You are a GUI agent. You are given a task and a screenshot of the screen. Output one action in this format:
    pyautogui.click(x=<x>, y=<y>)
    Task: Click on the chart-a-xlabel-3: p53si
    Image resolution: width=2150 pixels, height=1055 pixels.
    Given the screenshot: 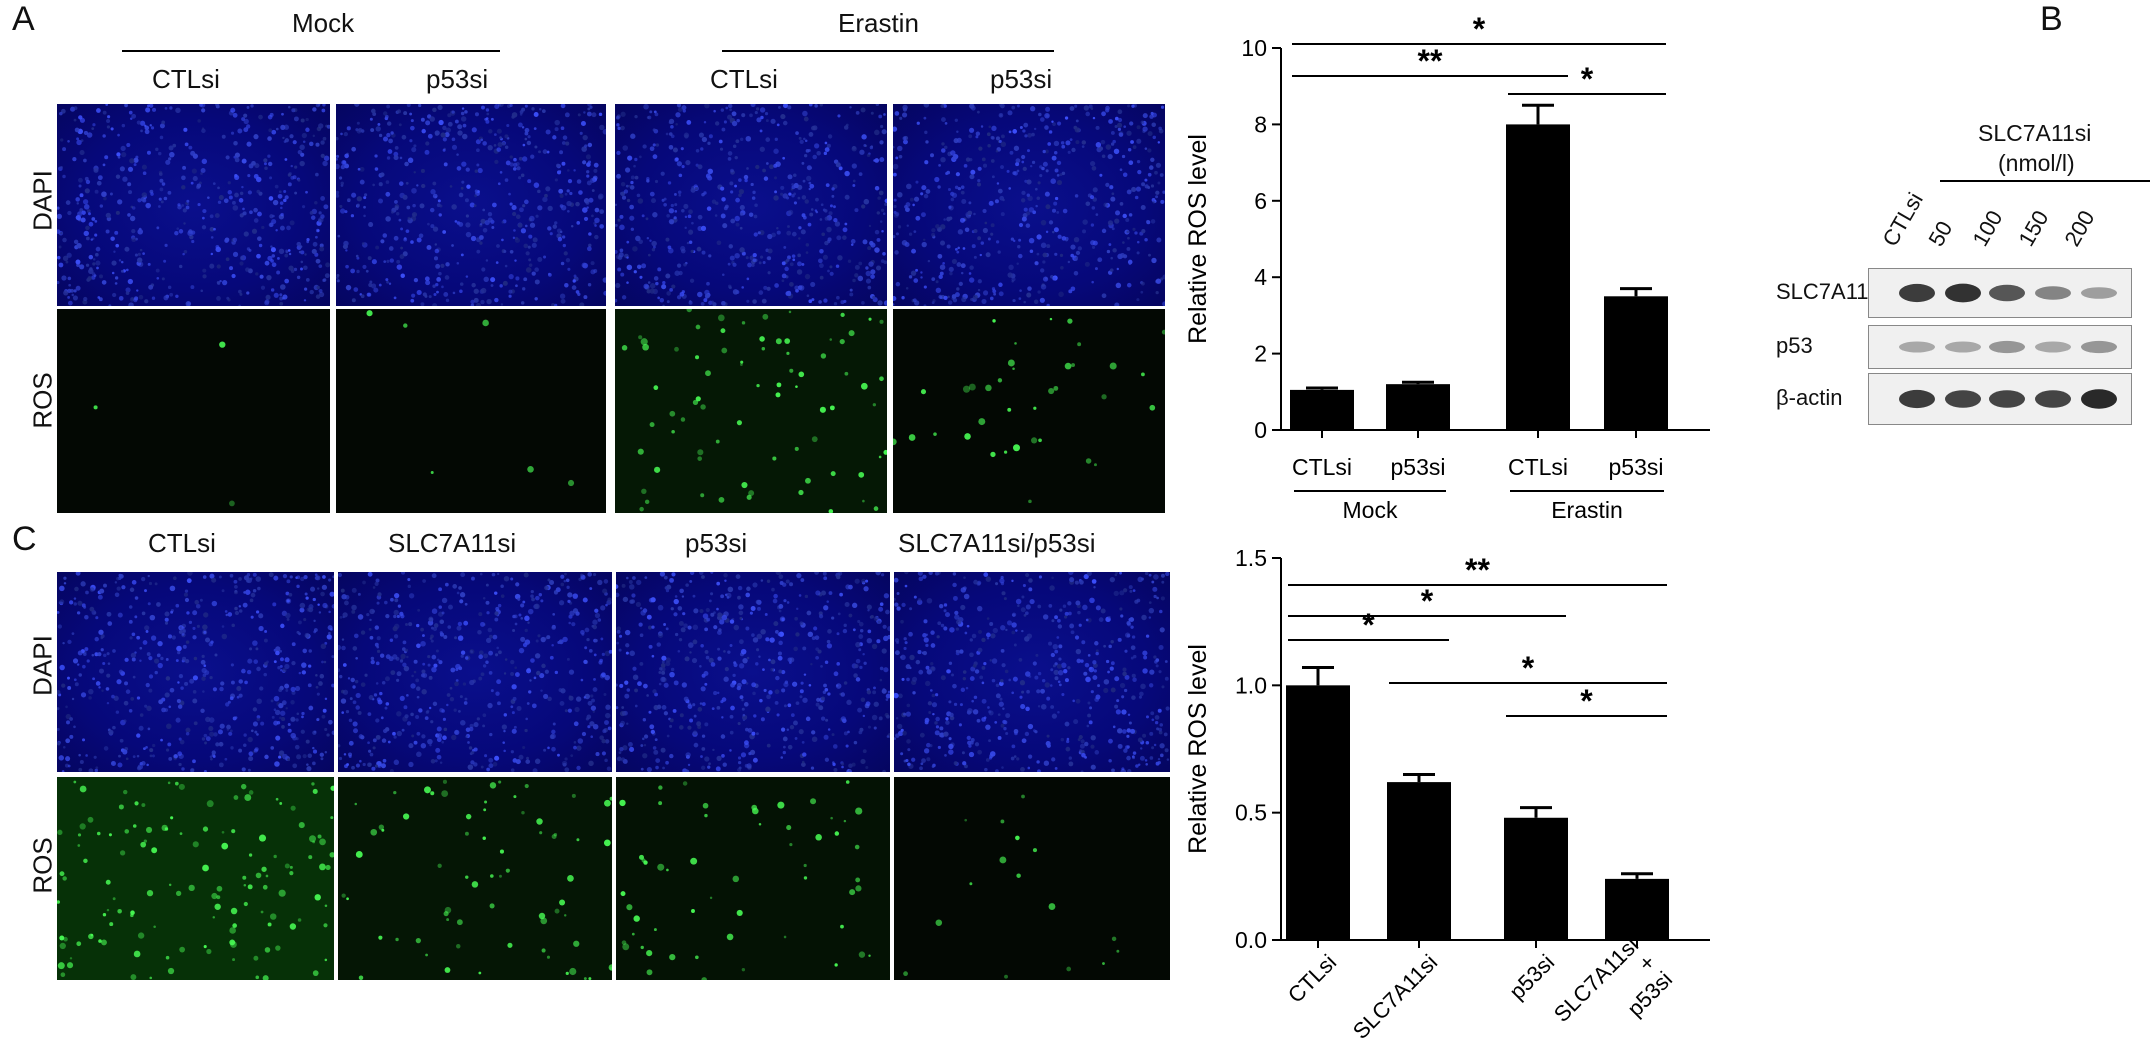 What is the action you would take?
    pyautogui.click(x=1636, y=467)
    